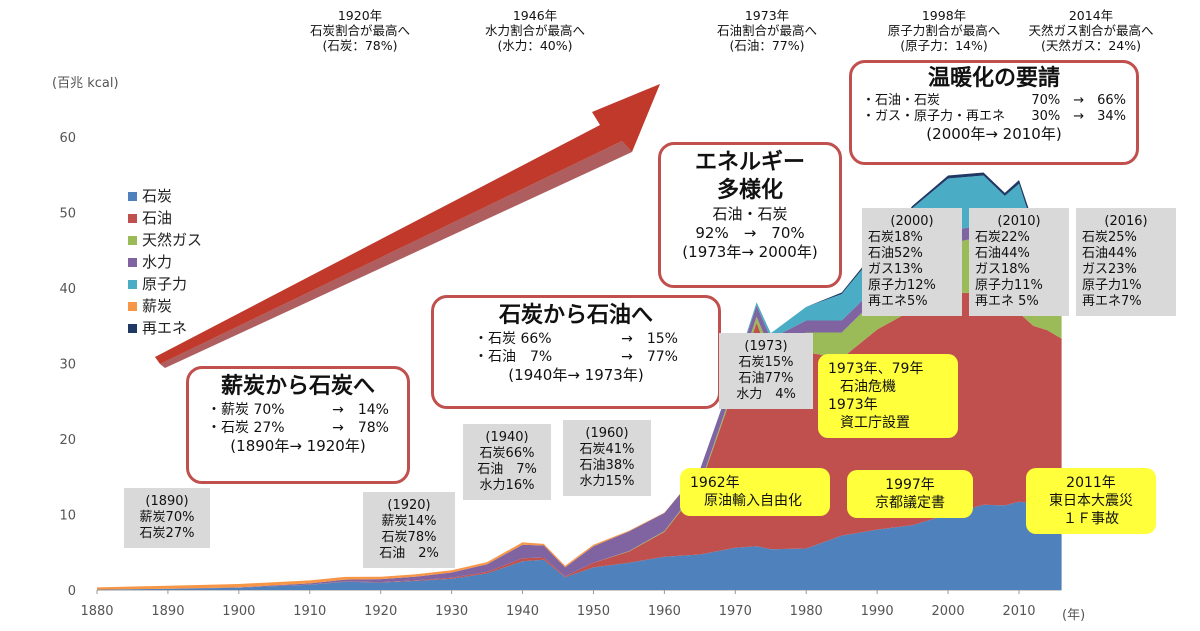  I want to click on legend-item-oil: 石油, so click(165, 218).